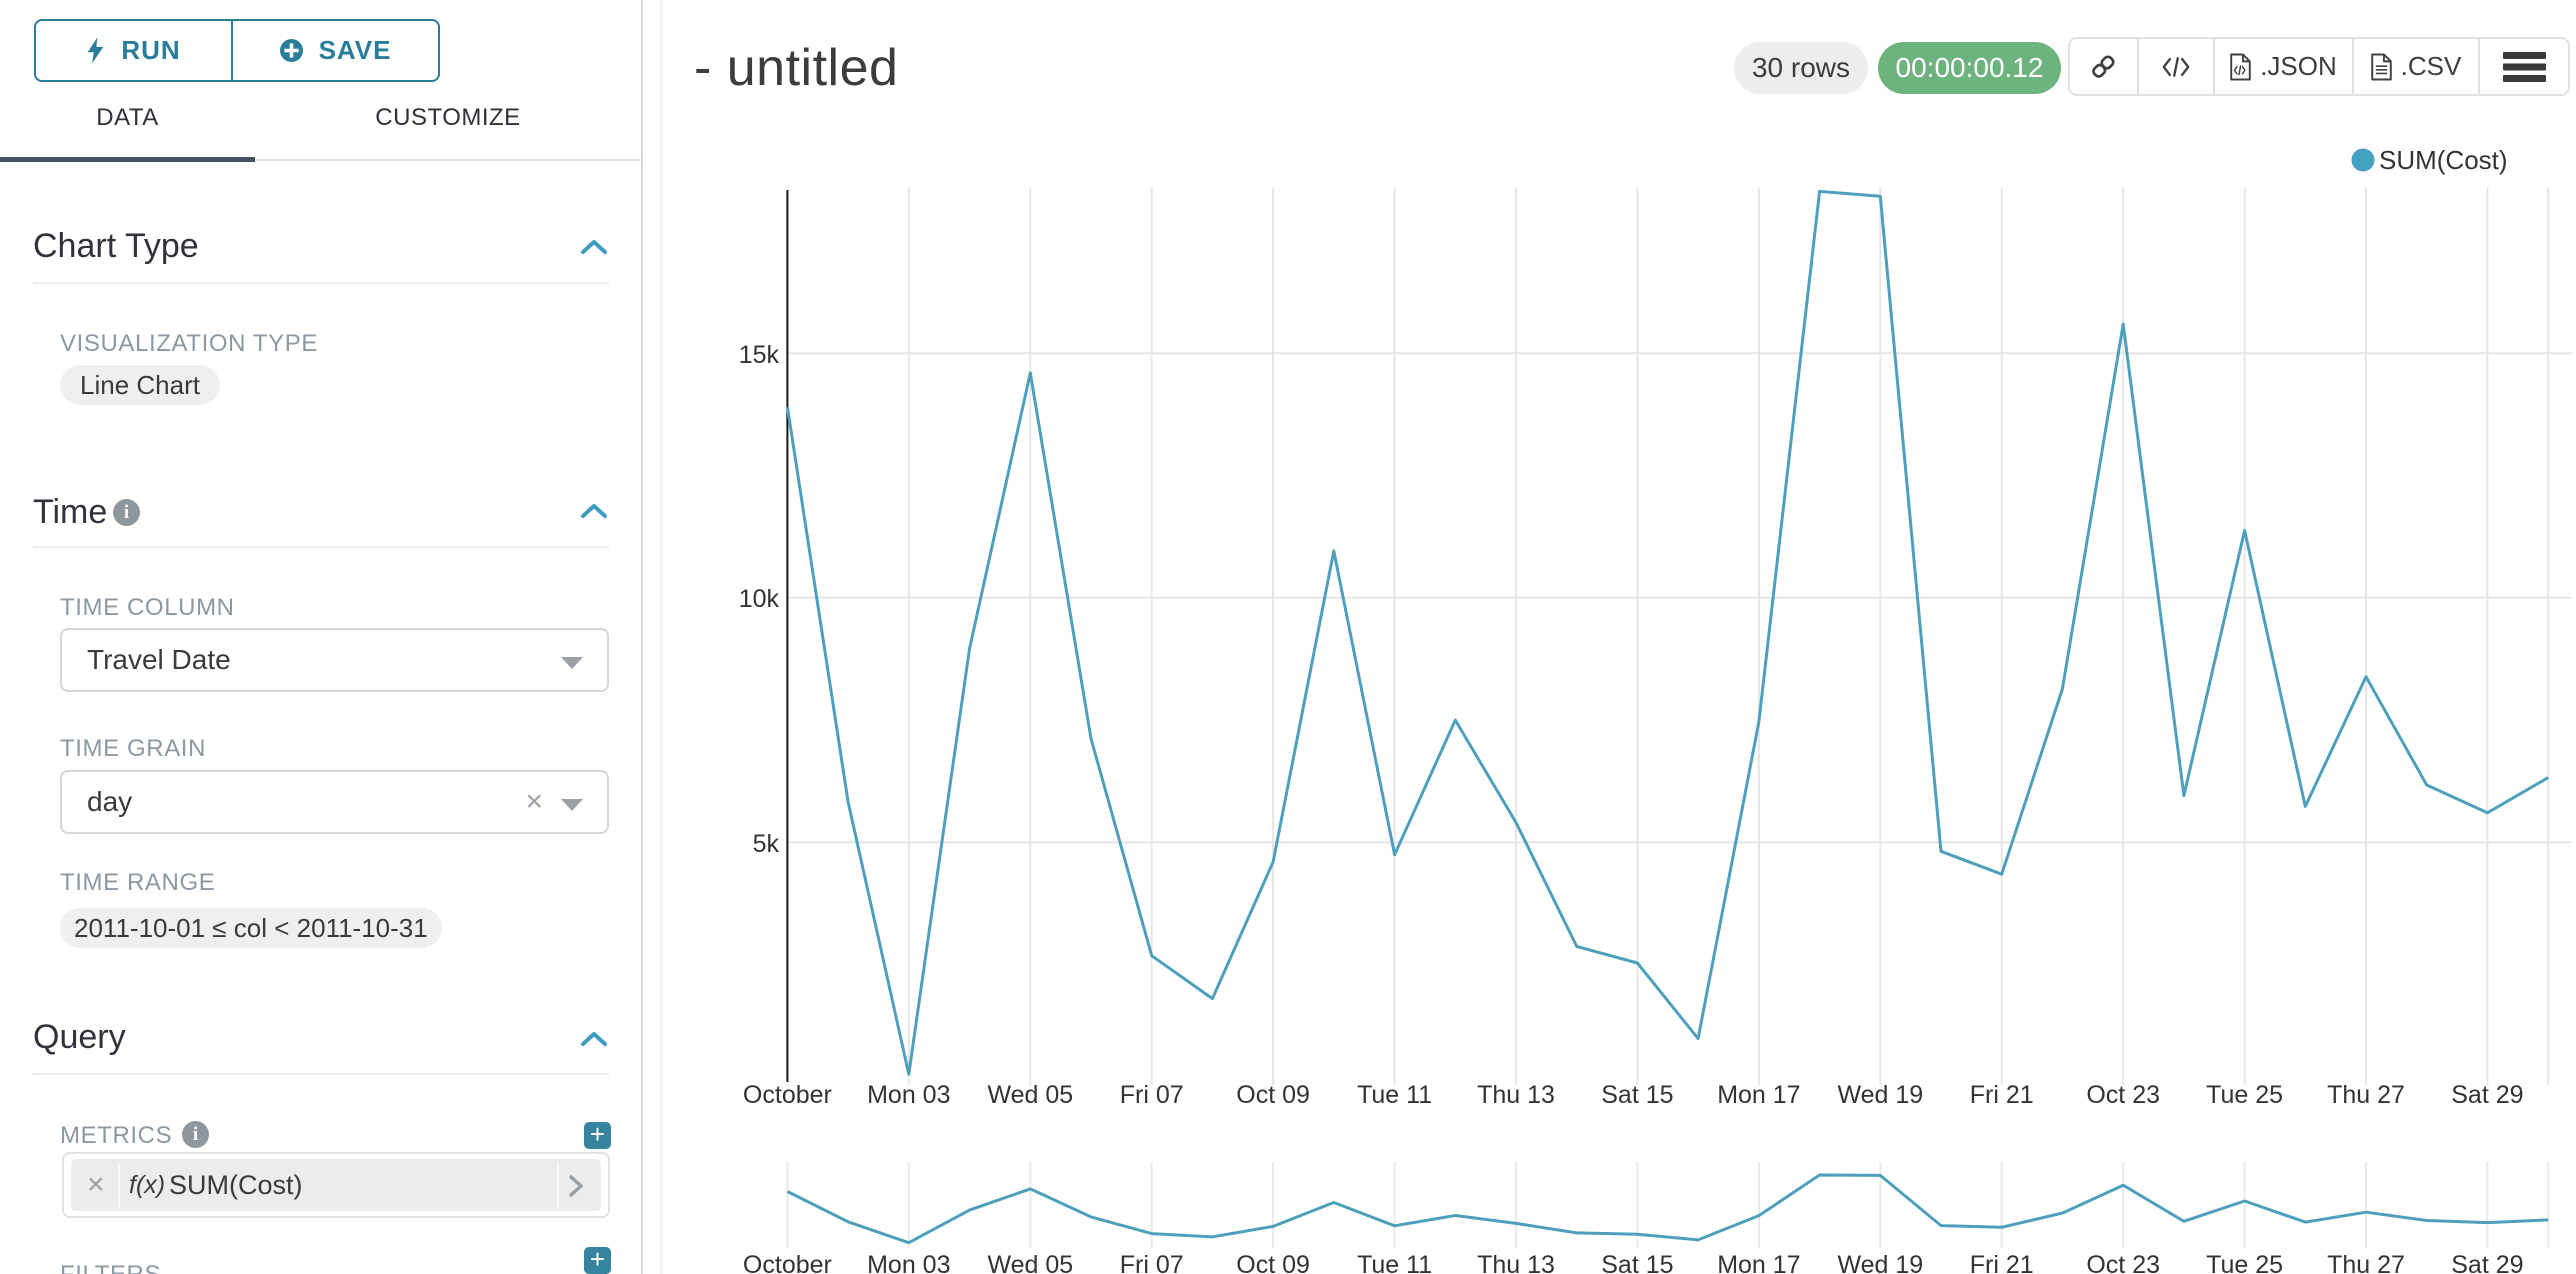 This screenshot has width=2576, height=1274. Describe the element at coordinates (759, 355) in the screenshot. I see `svg-text: 15k` at that location.